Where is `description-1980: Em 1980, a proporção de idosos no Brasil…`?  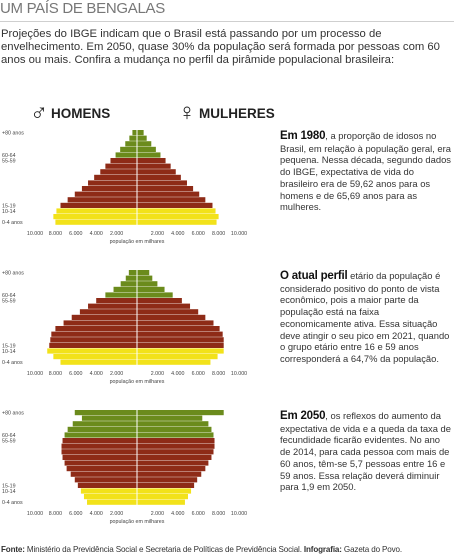 description-1980: Em 1980, a proporção de idosos no Brasil… is located at coordinates (366, 171).